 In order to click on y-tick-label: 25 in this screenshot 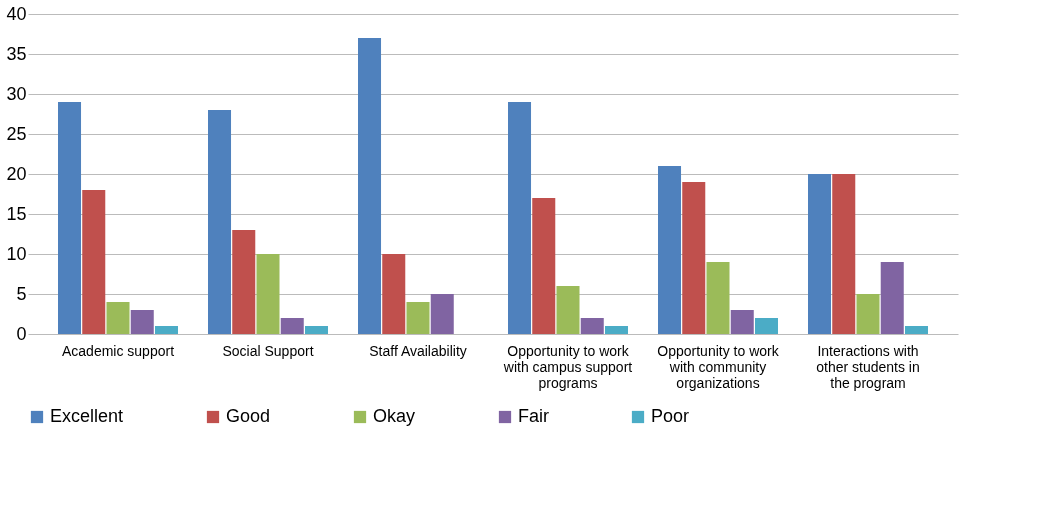, I will do `click(16, 133)`.